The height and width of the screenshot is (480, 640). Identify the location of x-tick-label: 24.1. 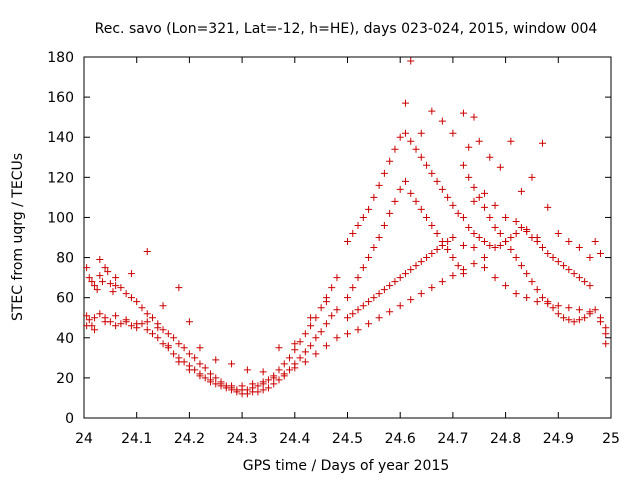
(136, 439).